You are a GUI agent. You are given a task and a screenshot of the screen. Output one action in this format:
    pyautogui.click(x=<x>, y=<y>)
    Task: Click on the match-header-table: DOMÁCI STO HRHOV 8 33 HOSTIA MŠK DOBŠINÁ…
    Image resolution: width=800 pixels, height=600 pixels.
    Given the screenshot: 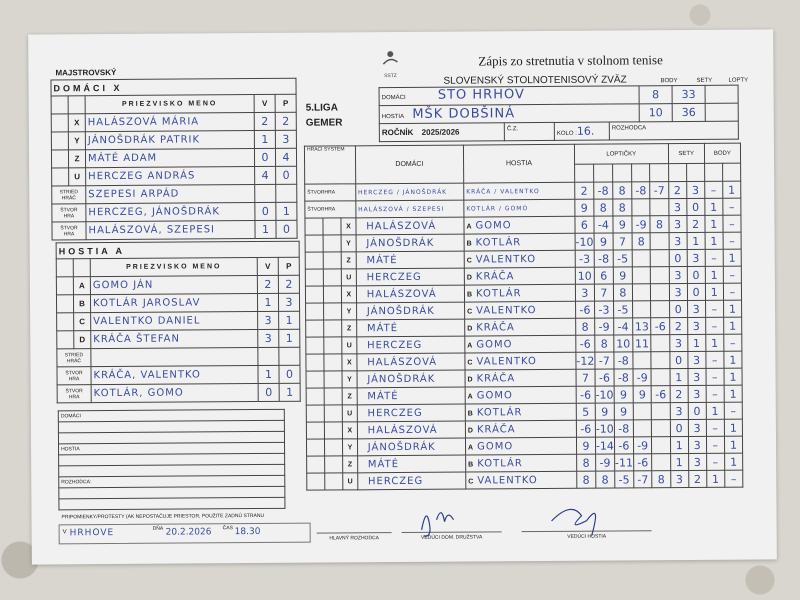 What is the action you would take?
    pyautogui.click(x=559, y=114)
    